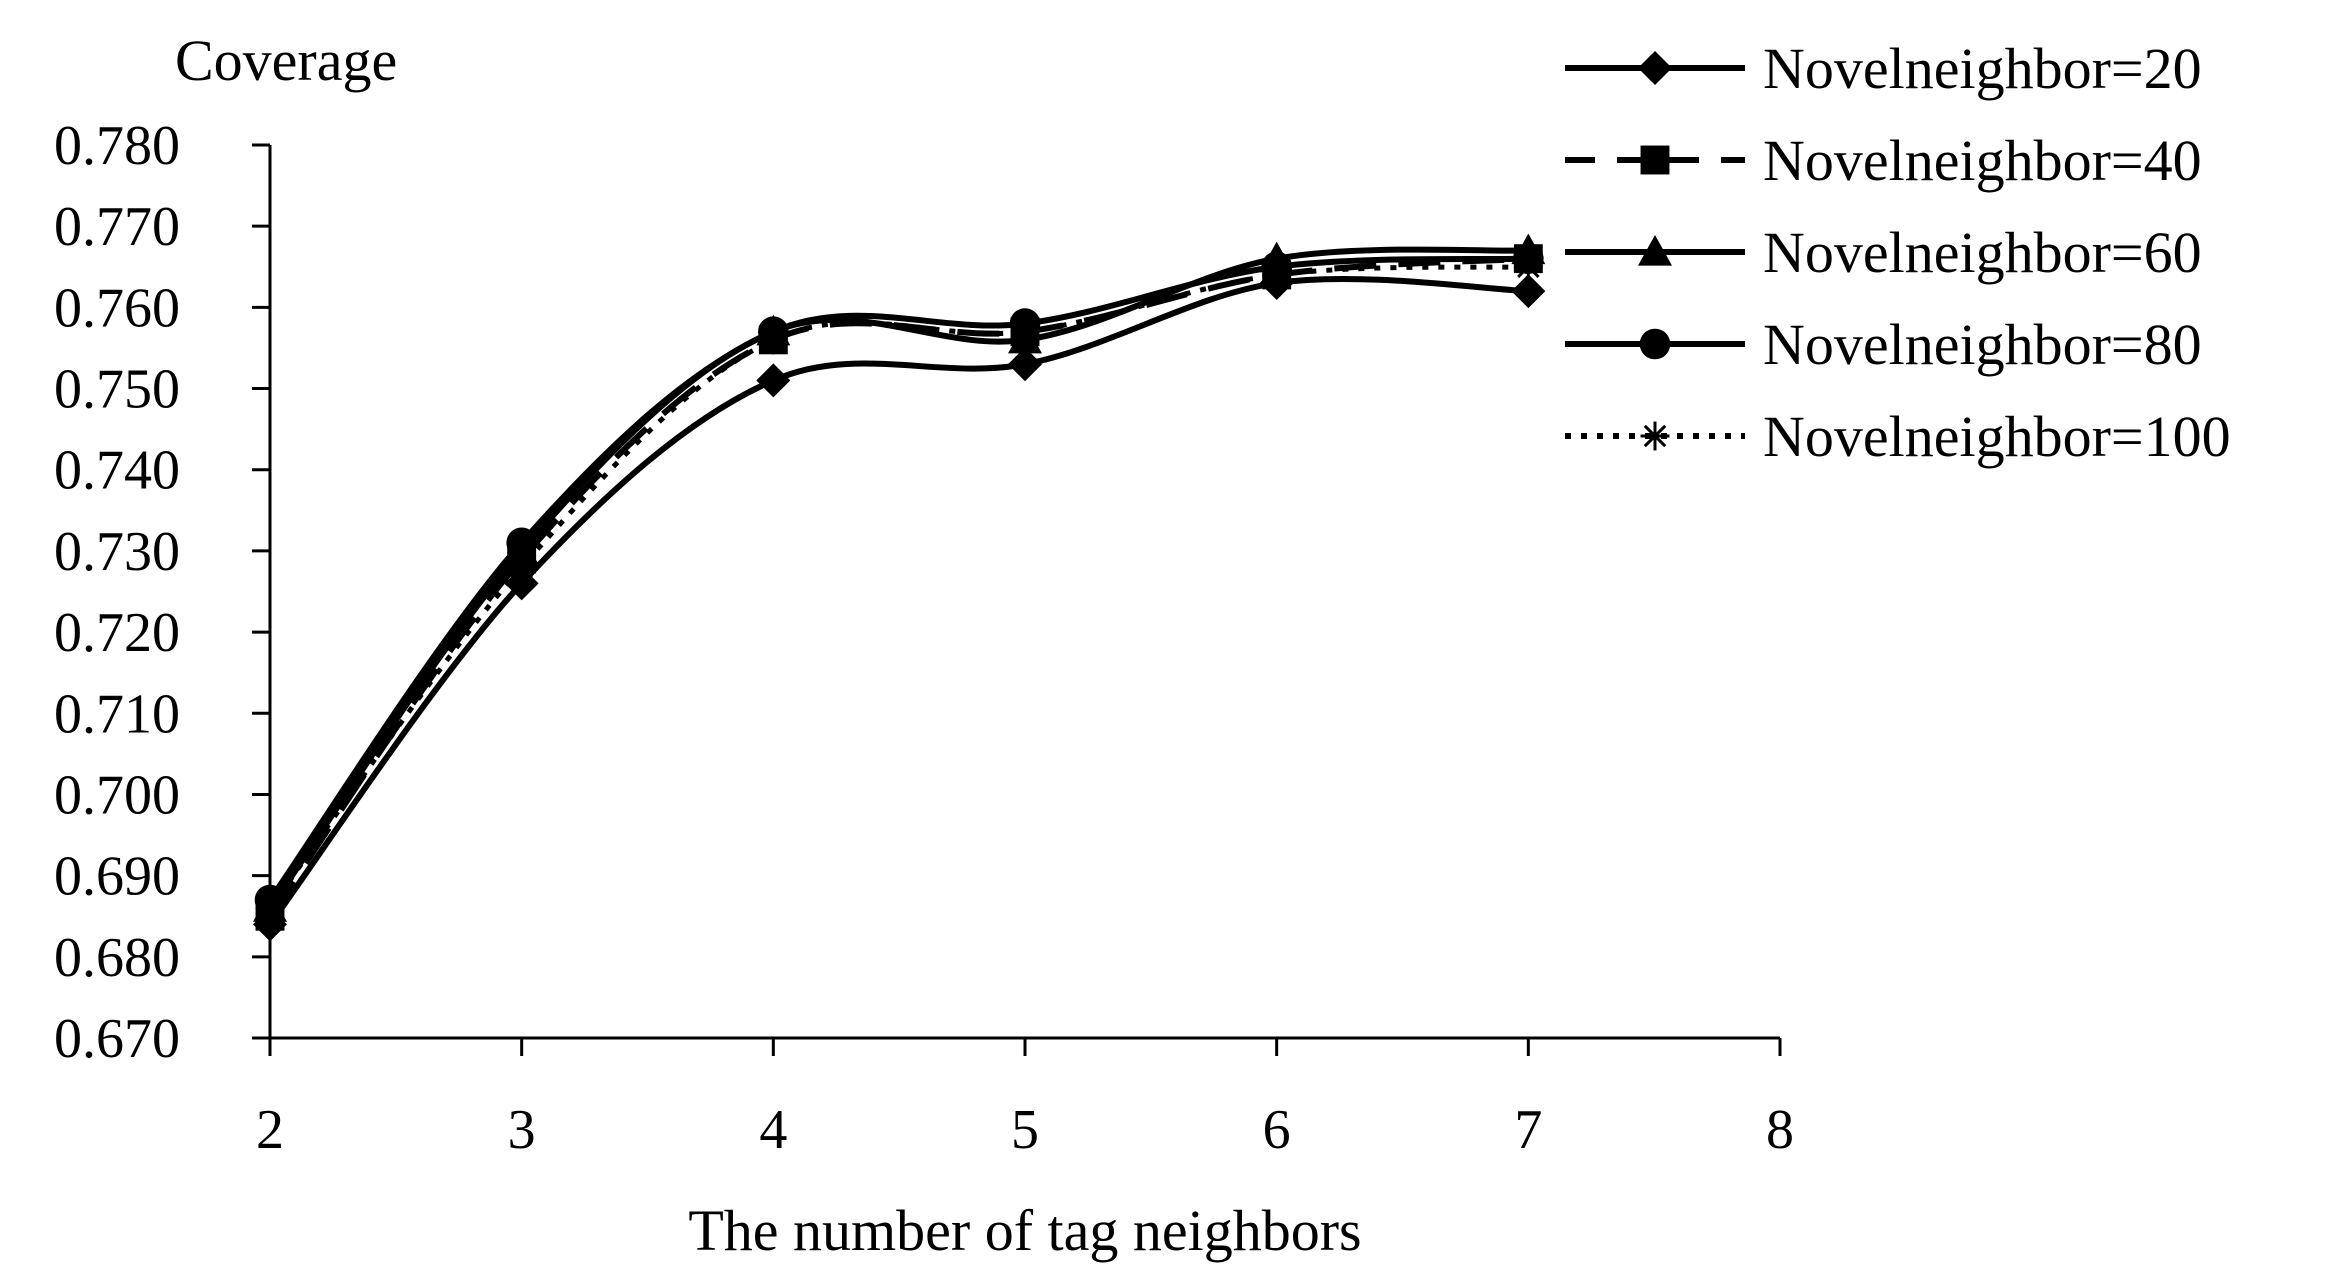  What do you see at coordinates (117, 877) in the screenshot?
I see `y-tick-label: 0.690` at bounding box center [117, 877].